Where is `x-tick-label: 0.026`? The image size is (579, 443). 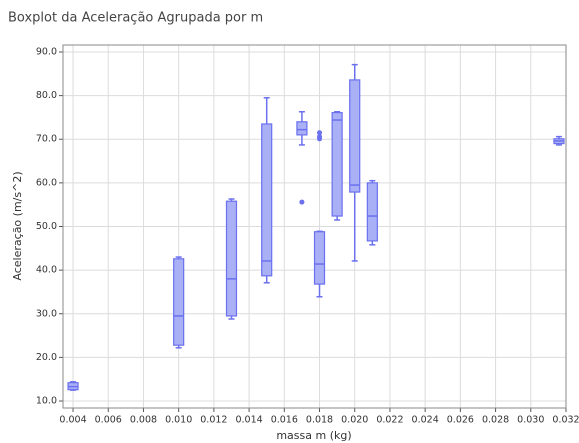
x-tick-label: 0.026 is located at coordinates (460, 420).